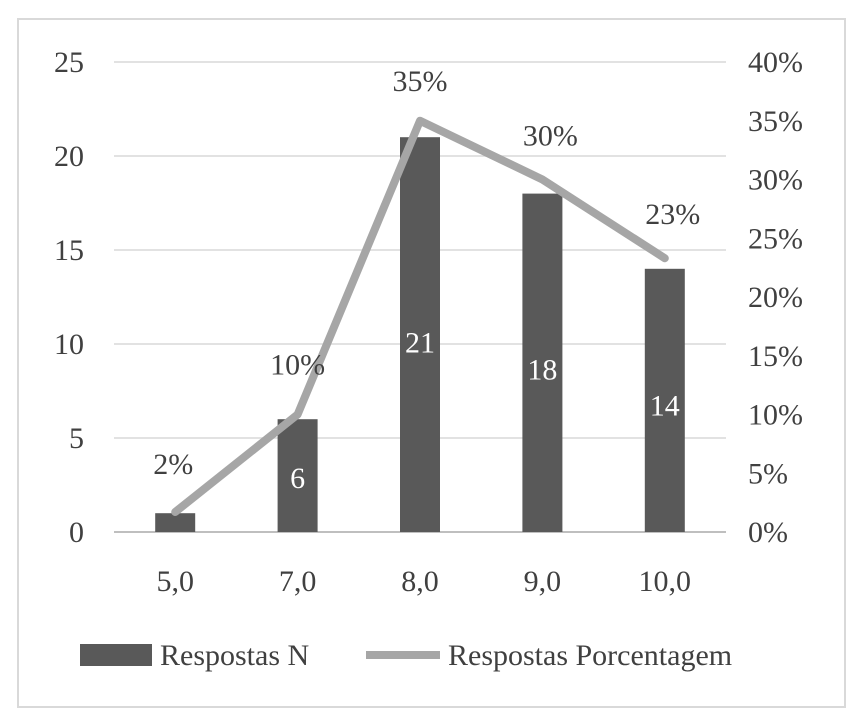 The image size is (862, 722). What do you see at coordinates (116, 655) in the screenshot?
I see `legend-swatch-bar` at bounding box center [116, 655].